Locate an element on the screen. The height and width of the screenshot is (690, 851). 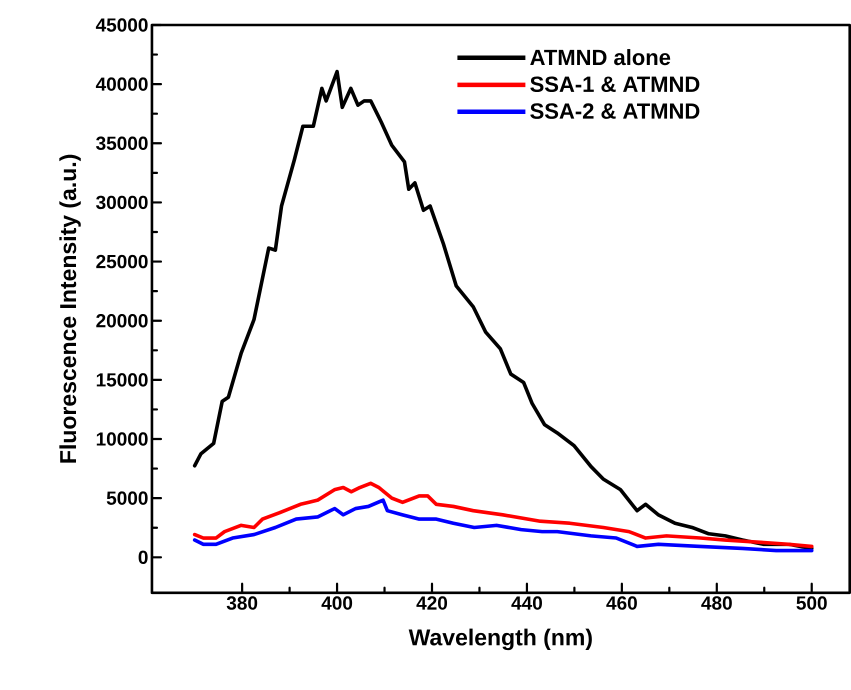
x-tick-label: 460 is located at coordinates (621, 603).